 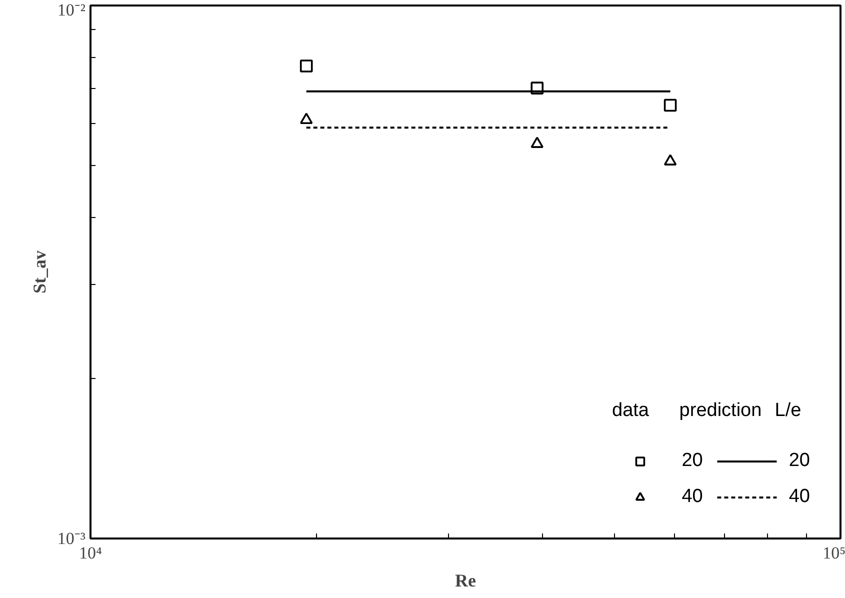 I want to click on y-axis-title: St_av, so click(x=39, y=272).